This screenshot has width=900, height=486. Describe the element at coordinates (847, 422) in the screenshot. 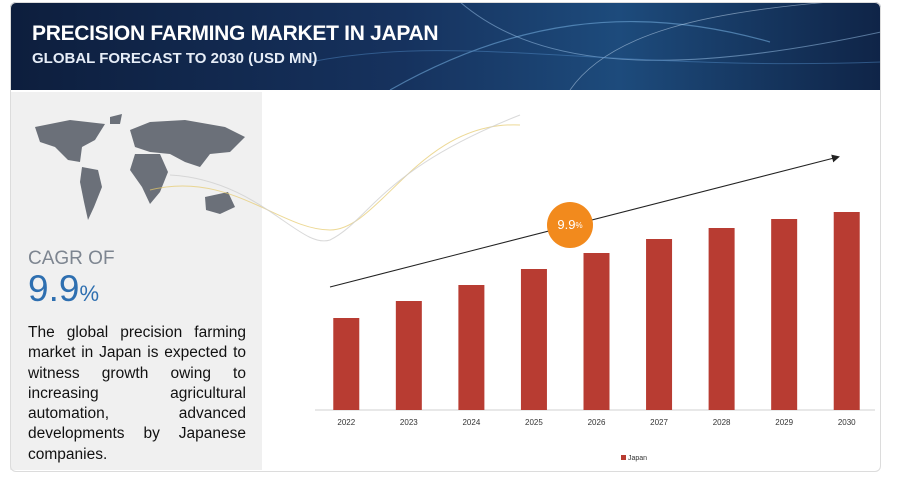

I see `x-tick-label: 2030` at that location.